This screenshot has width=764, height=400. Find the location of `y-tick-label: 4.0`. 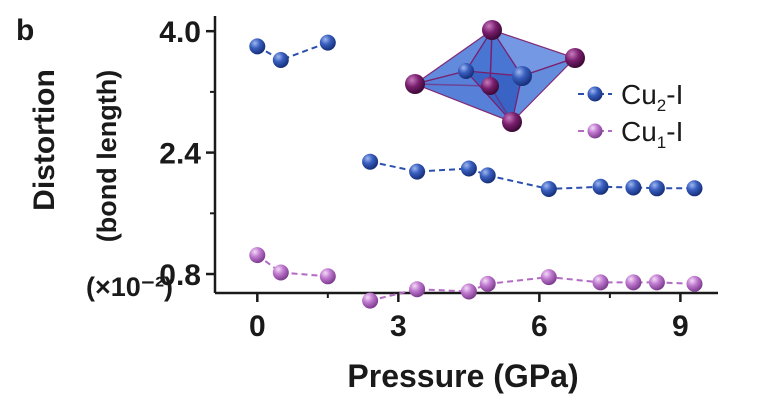

y-tick-label: 4.0 is located at coordinates (180, 32).